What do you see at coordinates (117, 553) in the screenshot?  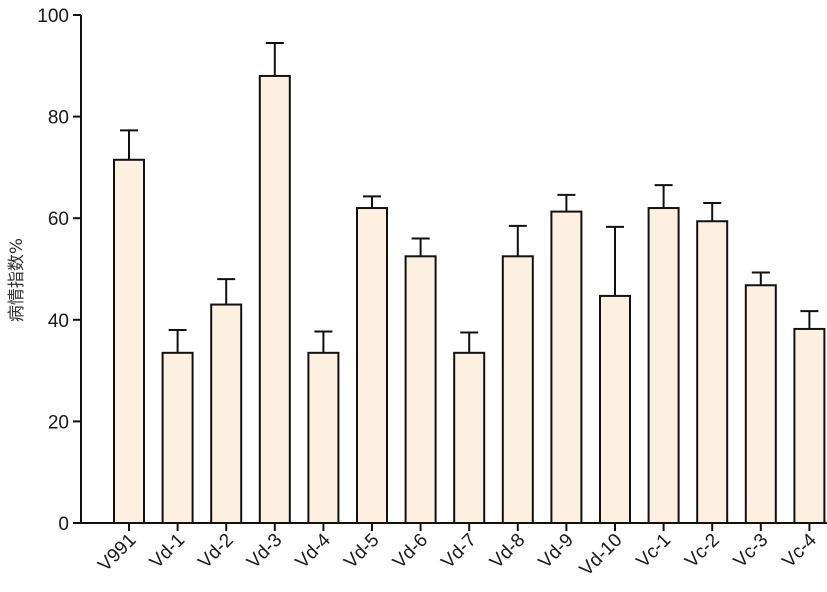 I see `category-label: V991` at bounding box center [117, 553].